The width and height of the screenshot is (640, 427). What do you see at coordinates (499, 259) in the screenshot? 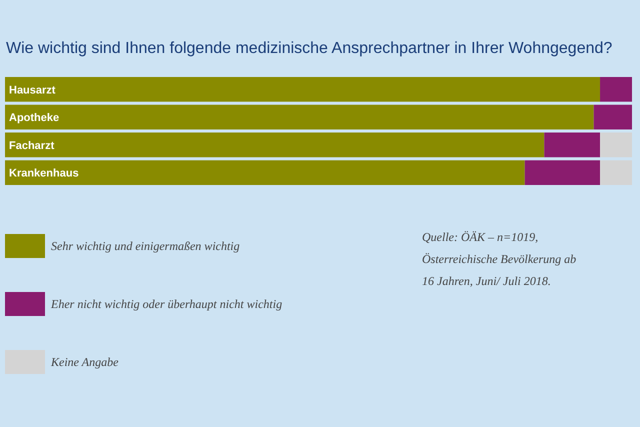
I see `source-note: Quelle: ÖÄK – n=1019, Österreichische Bevölkerung ab 16 Jahren, Juni/ Juli 2018.` at bounding box center [499, 259].